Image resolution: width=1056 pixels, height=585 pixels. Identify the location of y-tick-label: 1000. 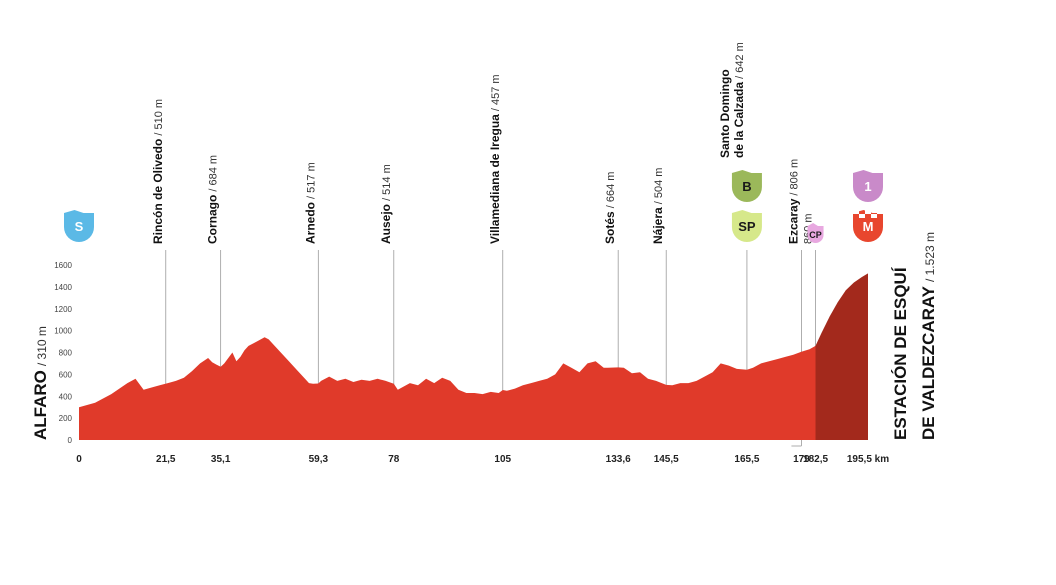
(63, 331).